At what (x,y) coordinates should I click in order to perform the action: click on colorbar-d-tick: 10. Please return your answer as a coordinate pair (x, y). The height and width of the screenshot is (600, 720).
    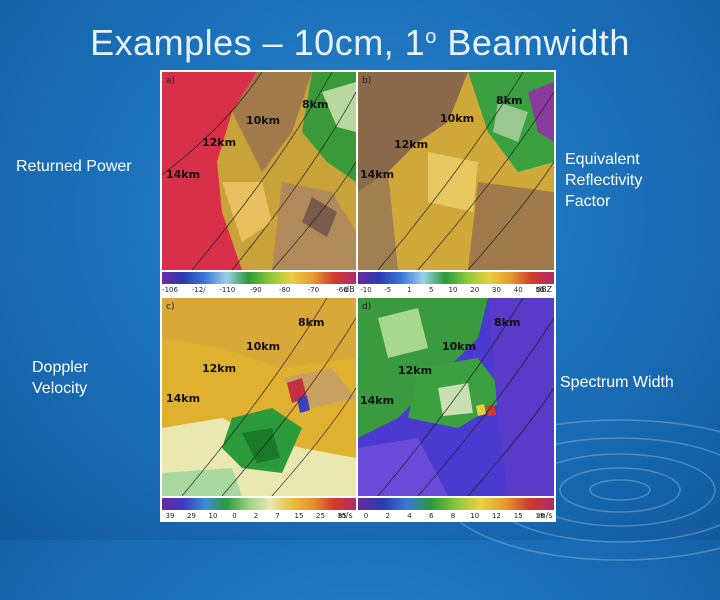
    Looking at the image, I should click on (475, 516).